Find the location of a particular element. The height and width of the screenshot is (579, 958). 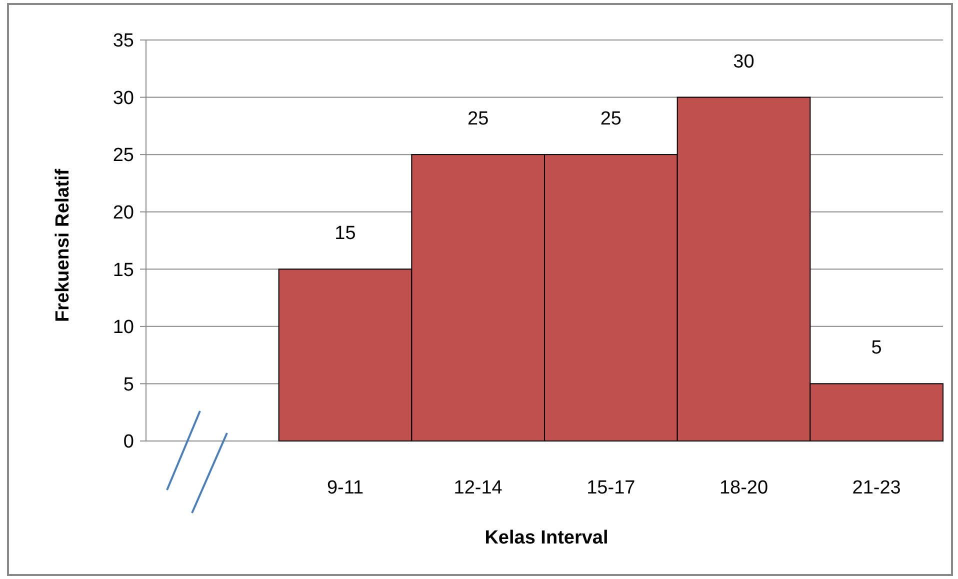

y-tick-label: 20 is located at coordinates (123, 213).